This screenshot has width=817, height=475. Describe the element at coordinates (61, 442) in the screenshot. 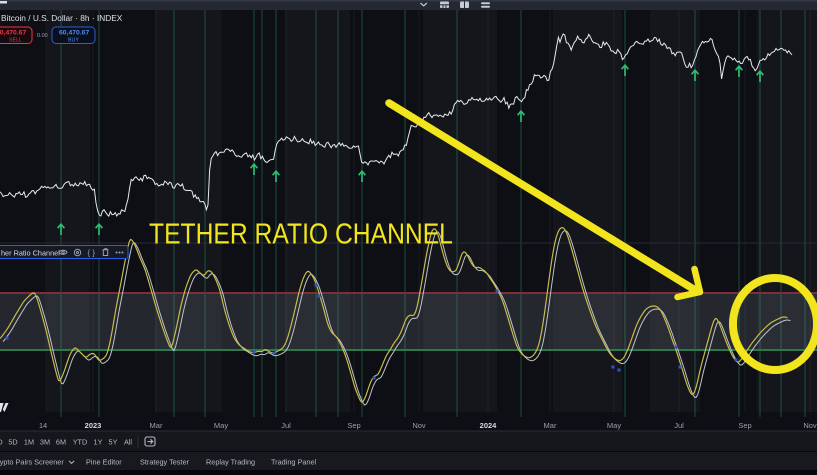

I see `svg-text: 6M` at that location.